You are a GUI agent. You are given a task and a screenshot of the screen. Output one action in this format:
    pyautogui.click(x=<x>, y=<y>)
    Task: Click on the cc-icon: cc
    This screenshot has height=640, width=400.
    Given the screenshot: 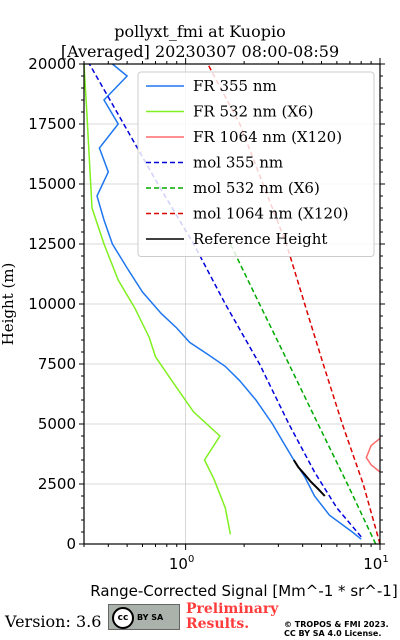 What is the action you would take?
    pyautogui.click(x=123, y=618)
    